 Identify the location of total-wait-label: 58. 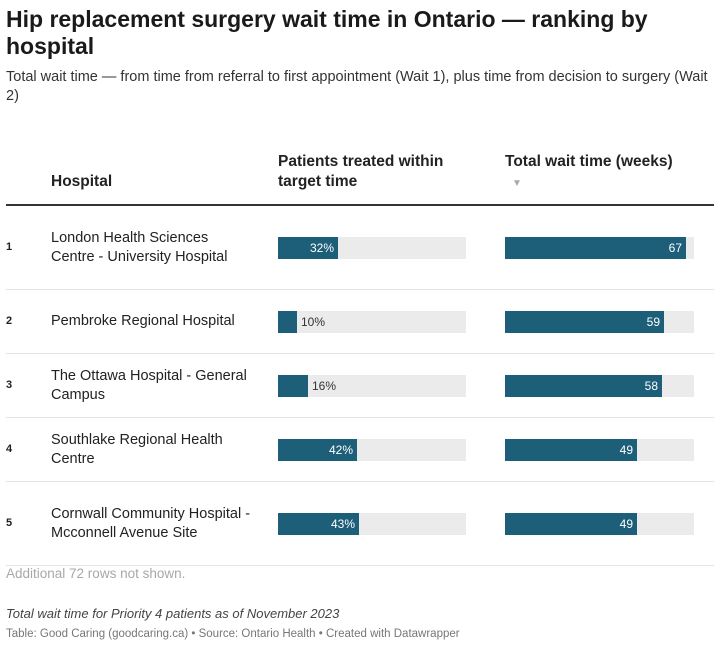
(651, 385).